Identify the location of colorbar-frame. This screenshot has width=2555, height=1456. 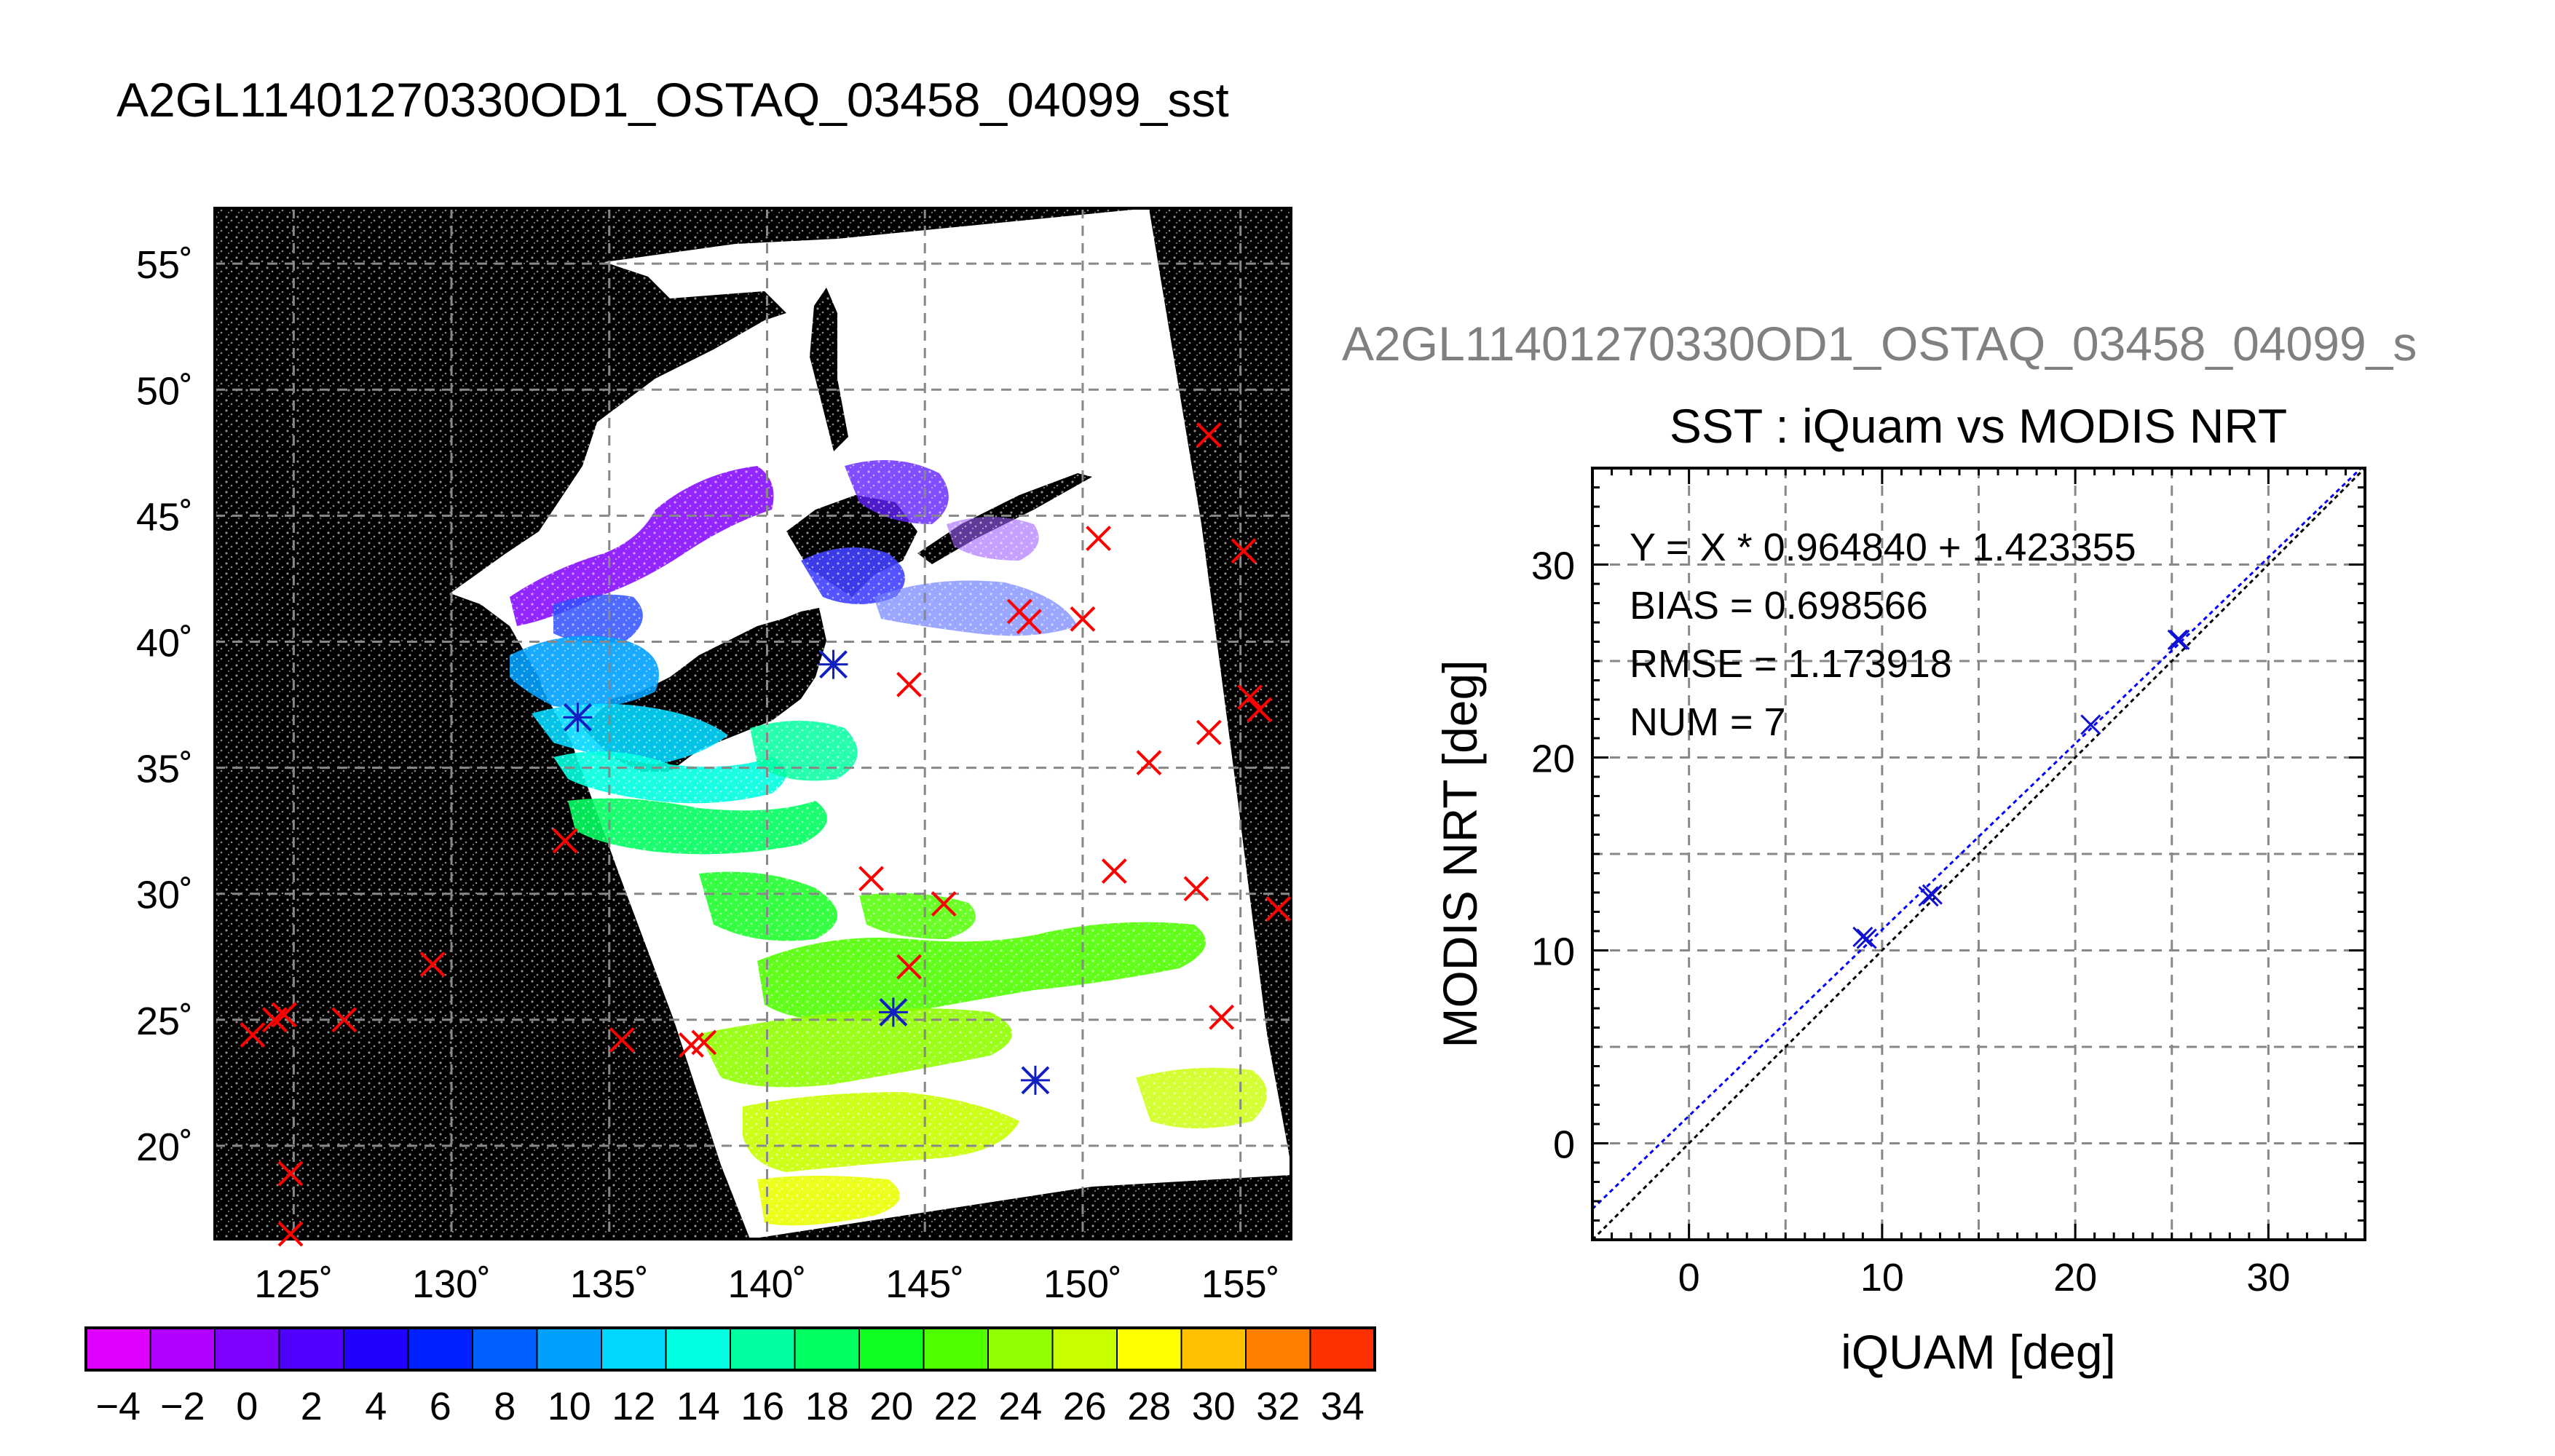
(730, 1349).